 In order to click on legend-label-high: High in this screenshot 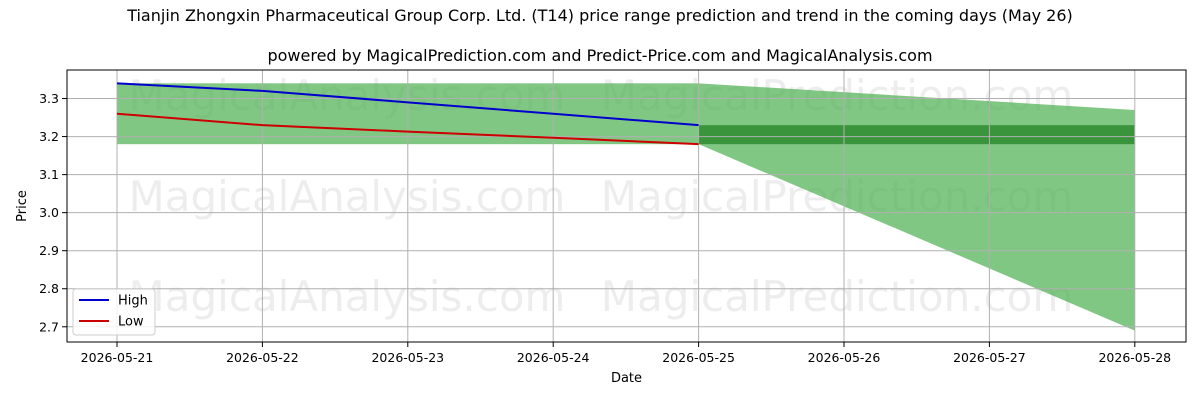, I will do `click(133, 301)`.